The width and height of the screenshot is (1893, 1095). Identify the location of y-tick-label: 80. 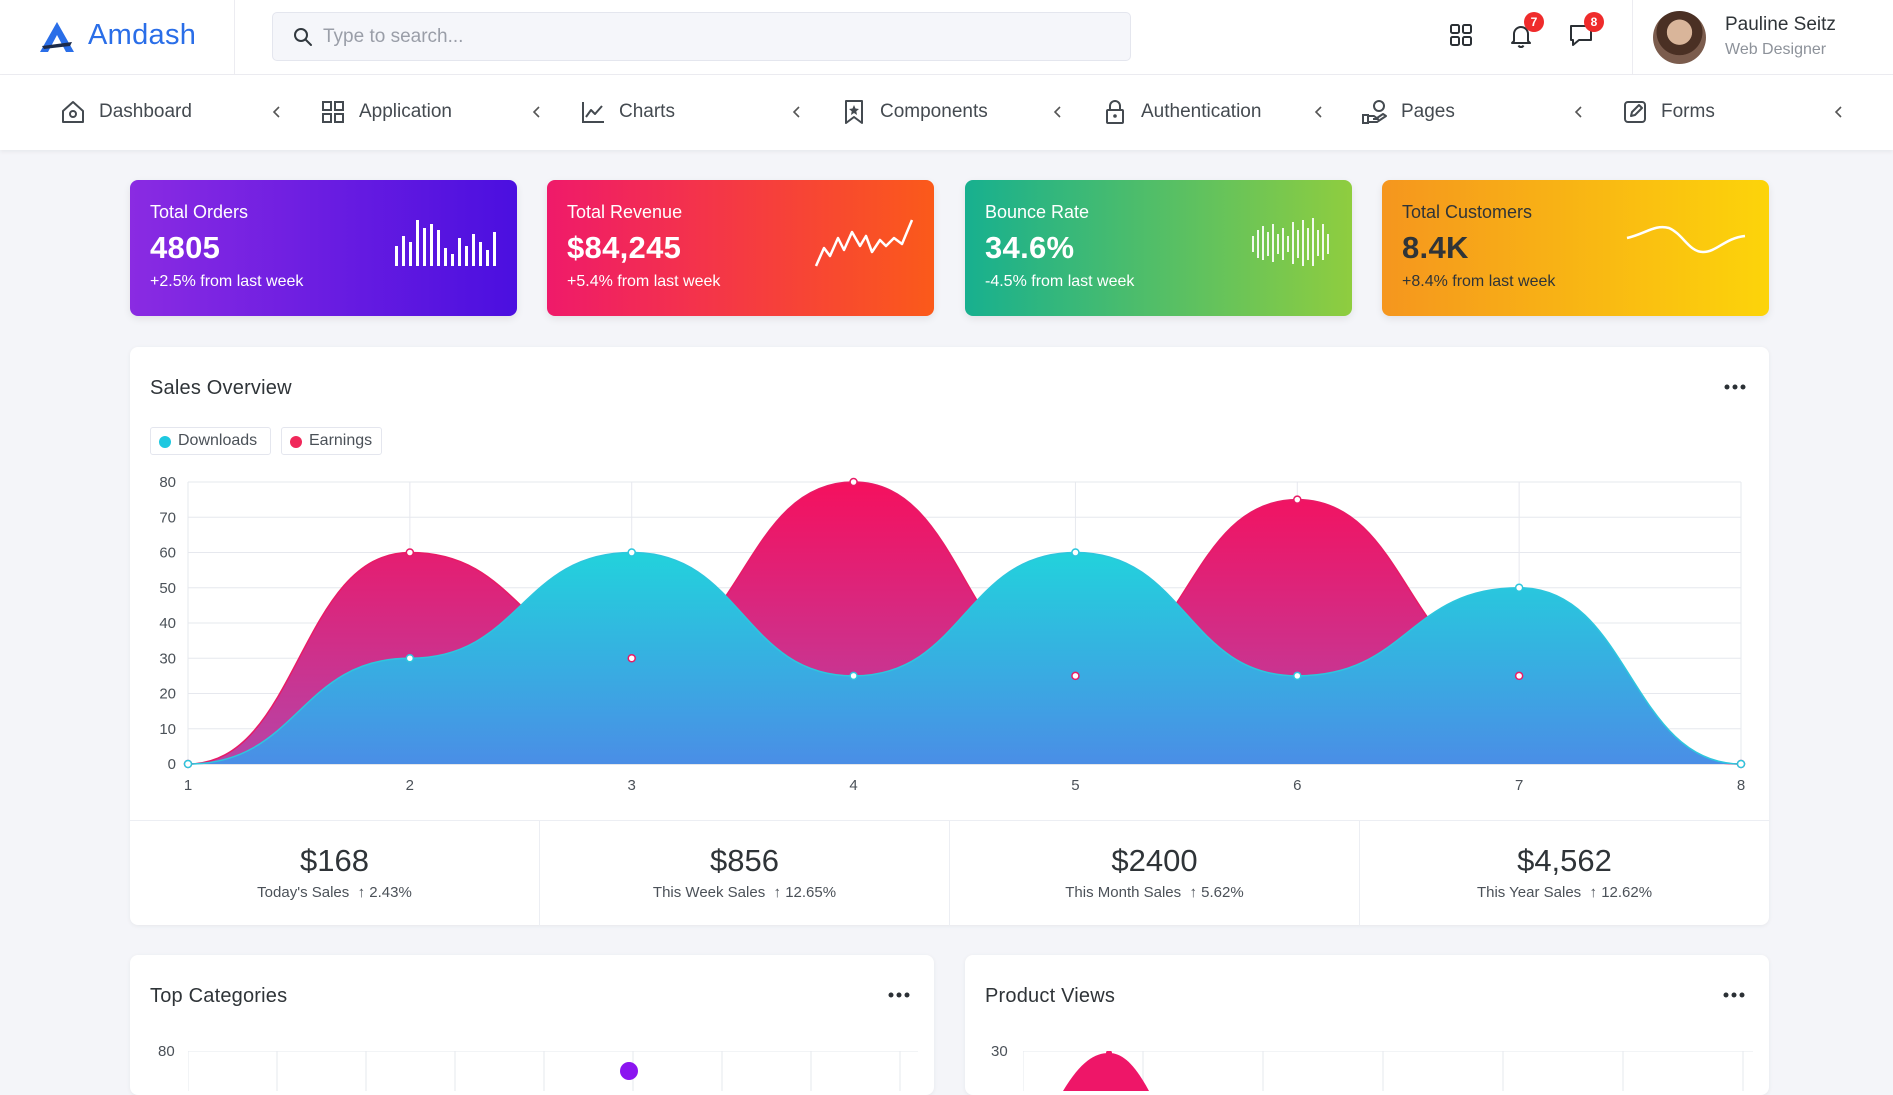
(167, 482).